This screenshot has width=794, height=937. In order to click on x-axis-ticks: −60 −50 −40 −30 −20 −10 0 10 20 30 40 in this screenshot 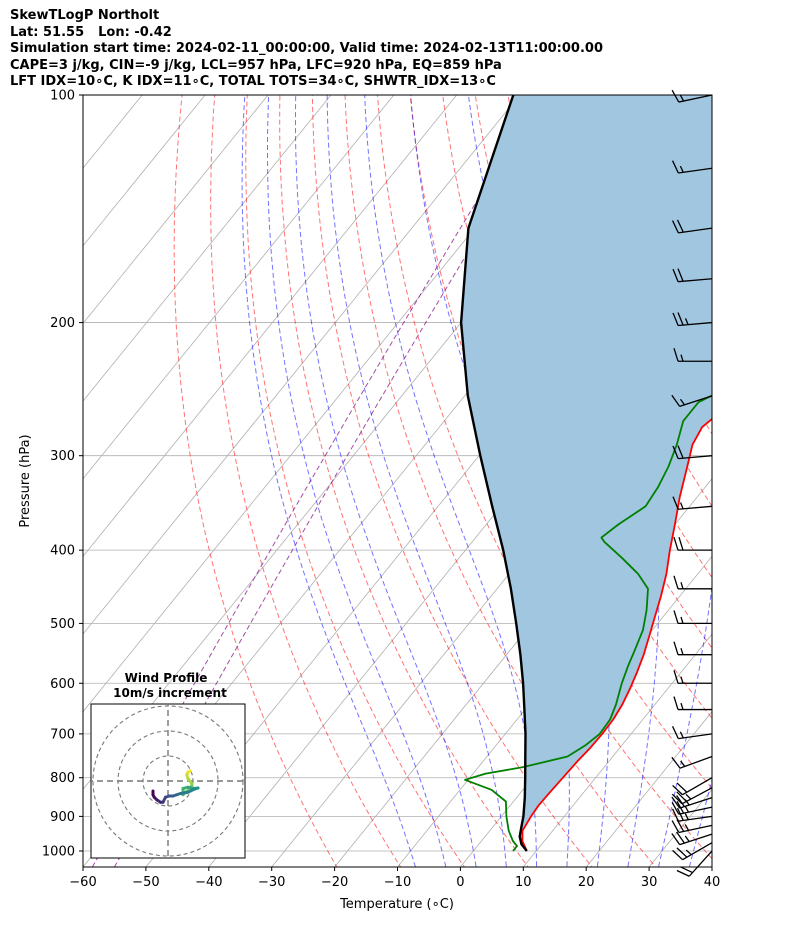, I will do `click(394, 878)`.